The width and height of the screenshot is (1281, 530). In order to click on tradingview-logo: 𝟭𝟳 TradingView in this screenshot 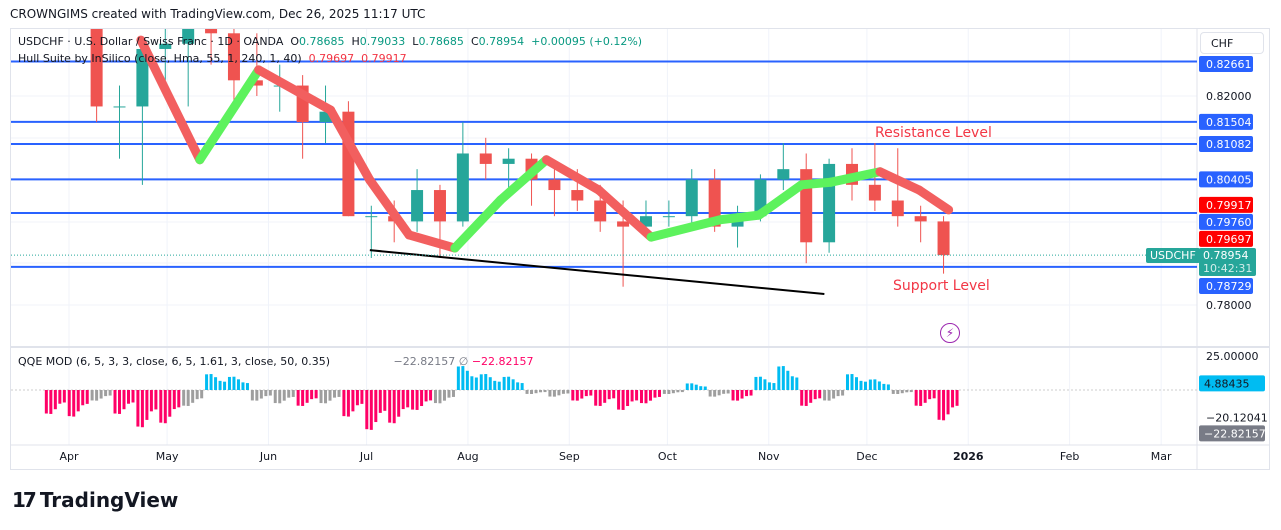, I will do `click(95, 500)`.